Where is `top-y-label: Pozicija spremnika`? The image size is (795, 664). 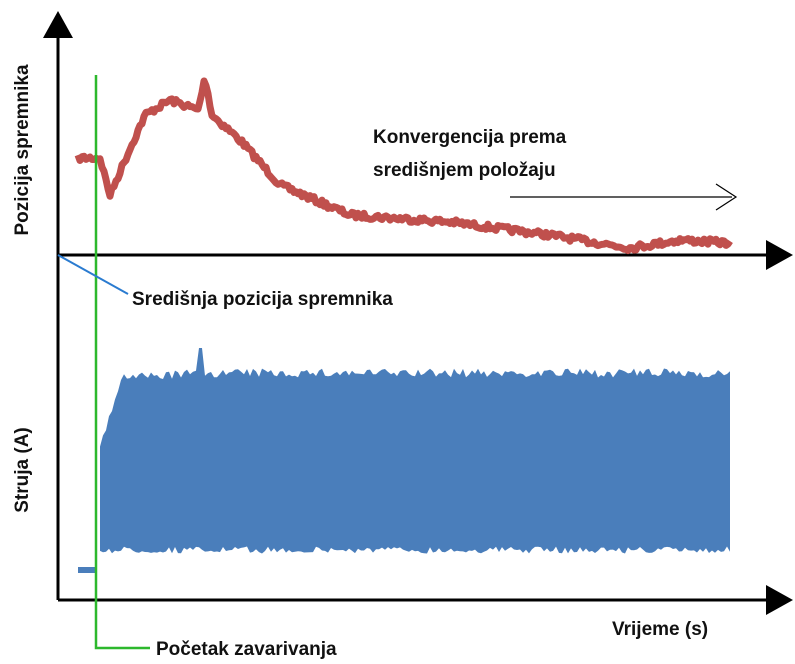
top-y-label: Pozicija spremnika is located at coordinates (22, 150).